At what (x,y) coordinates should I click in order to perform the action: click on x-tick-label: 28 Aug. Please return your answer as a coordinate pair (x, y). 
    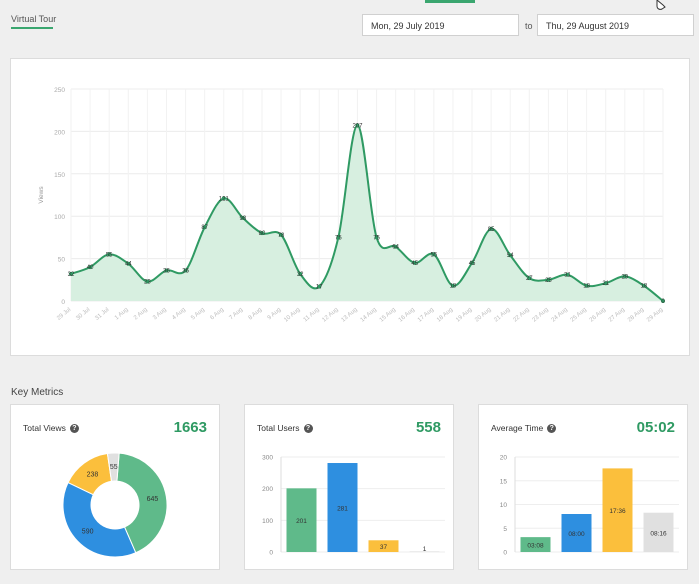
    Looking at the image, I should click on (636, 315).